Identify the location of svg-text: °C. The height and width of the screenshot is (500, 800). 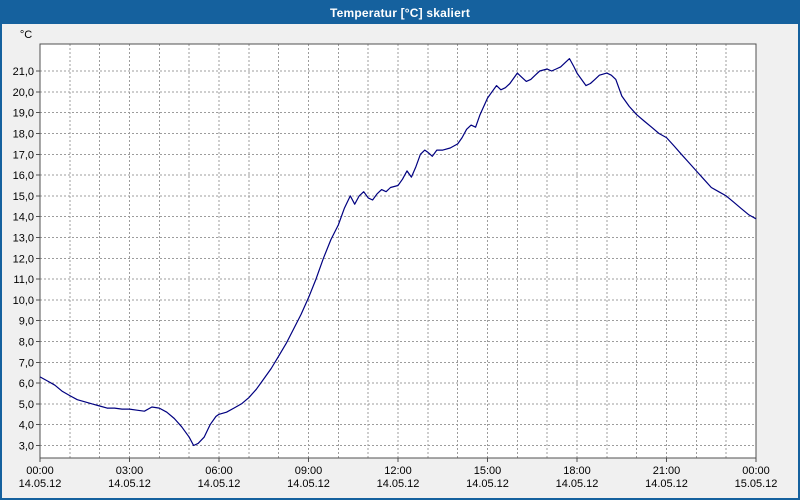
(26, 35).